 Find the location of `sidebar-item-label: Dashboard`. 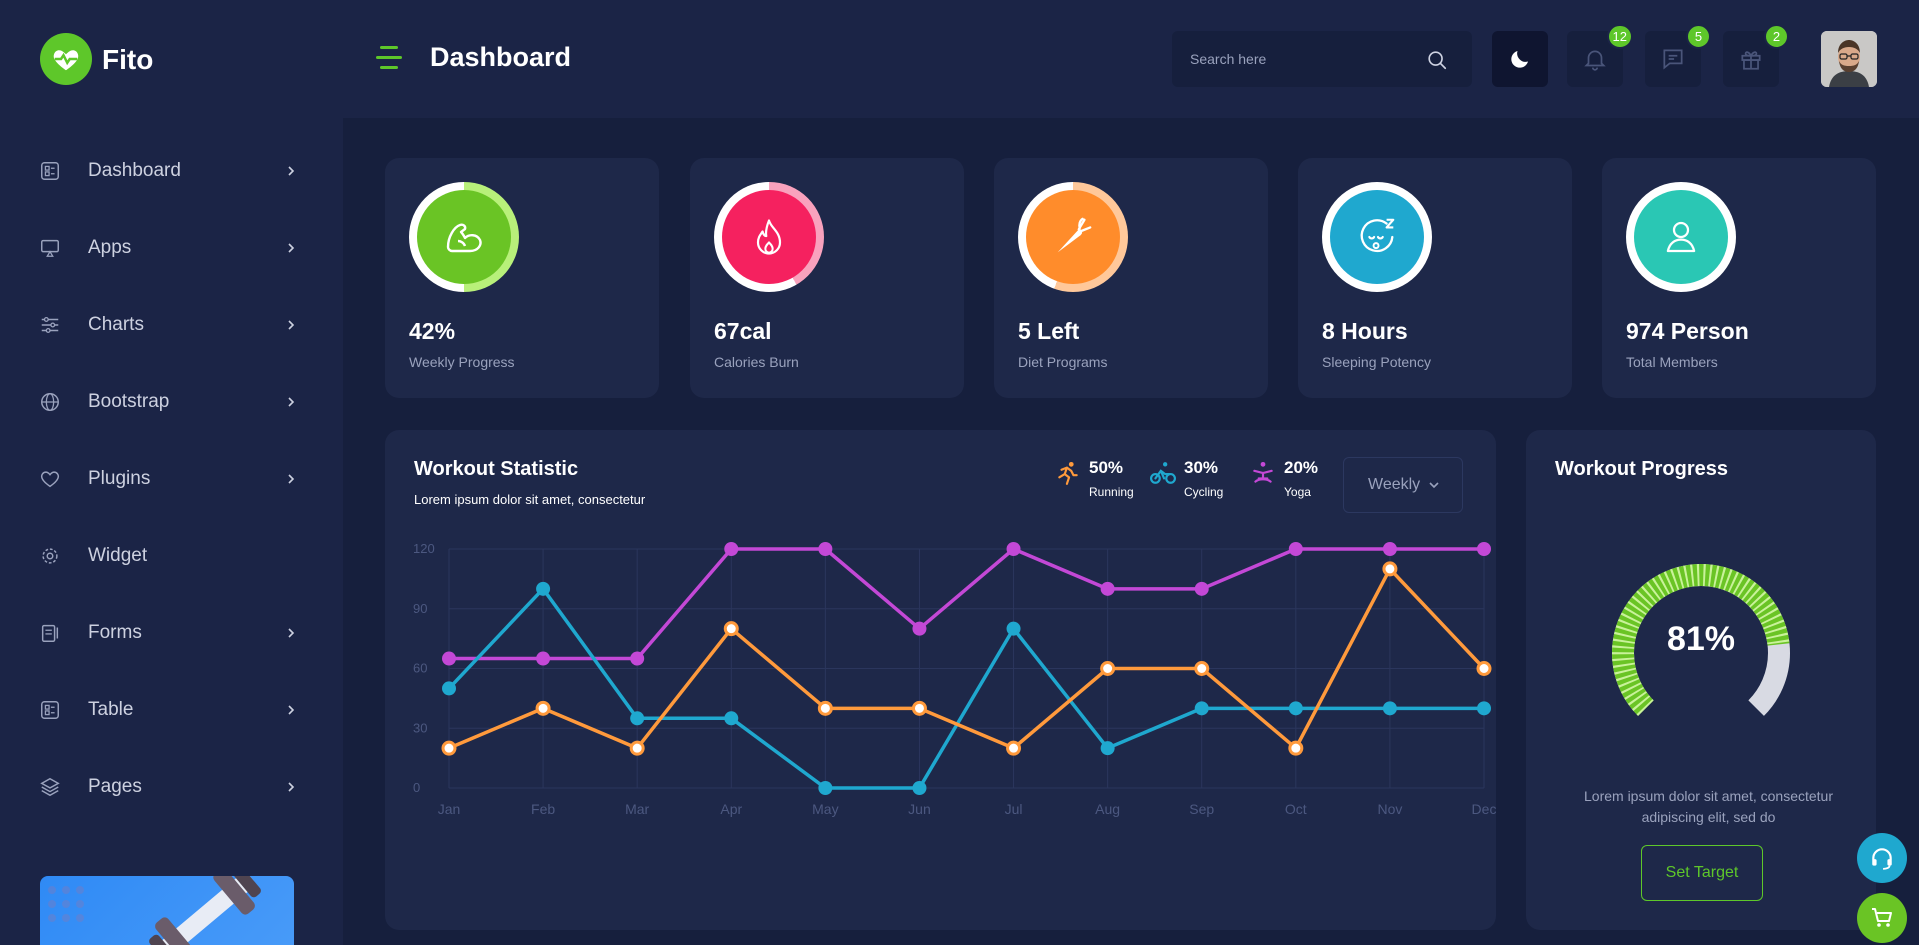

sidebar-item-label: Dashboard is located at coordinates (134, 170).